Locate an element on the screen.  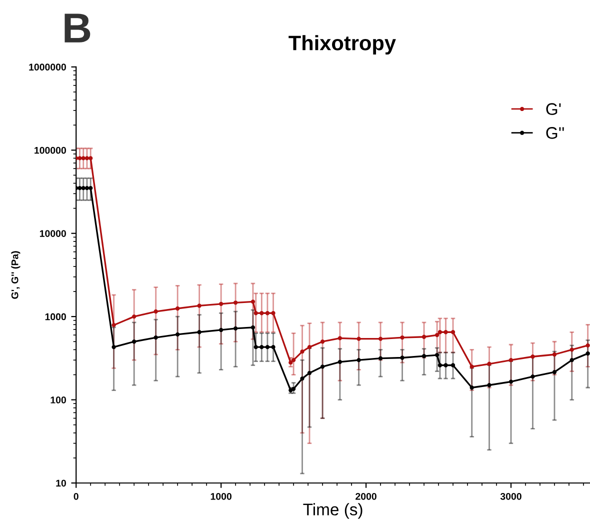
chart-title: Thixotropy is located at coordinates (342, 45).